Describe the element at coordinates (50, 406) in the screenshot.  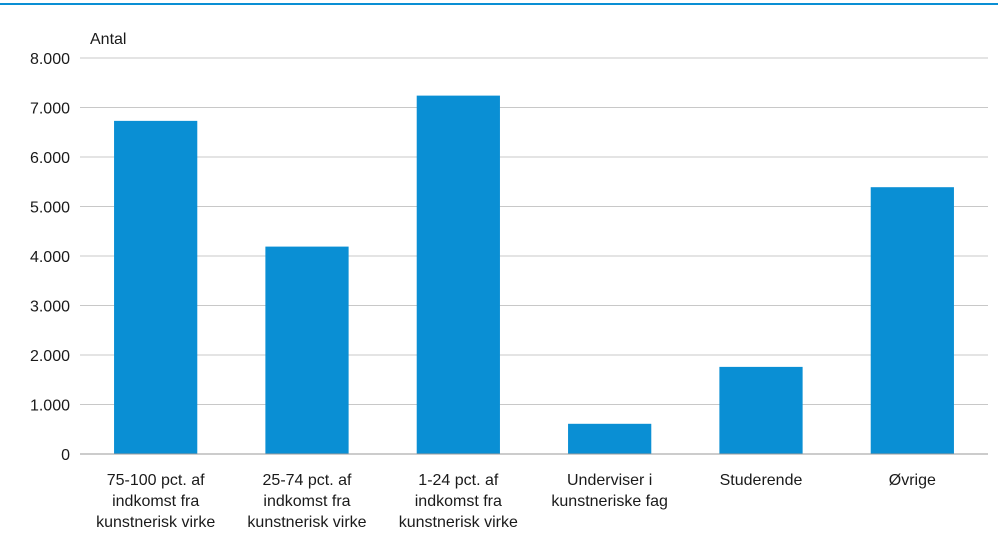
I see `y-tick-label: 1.000` at that location.